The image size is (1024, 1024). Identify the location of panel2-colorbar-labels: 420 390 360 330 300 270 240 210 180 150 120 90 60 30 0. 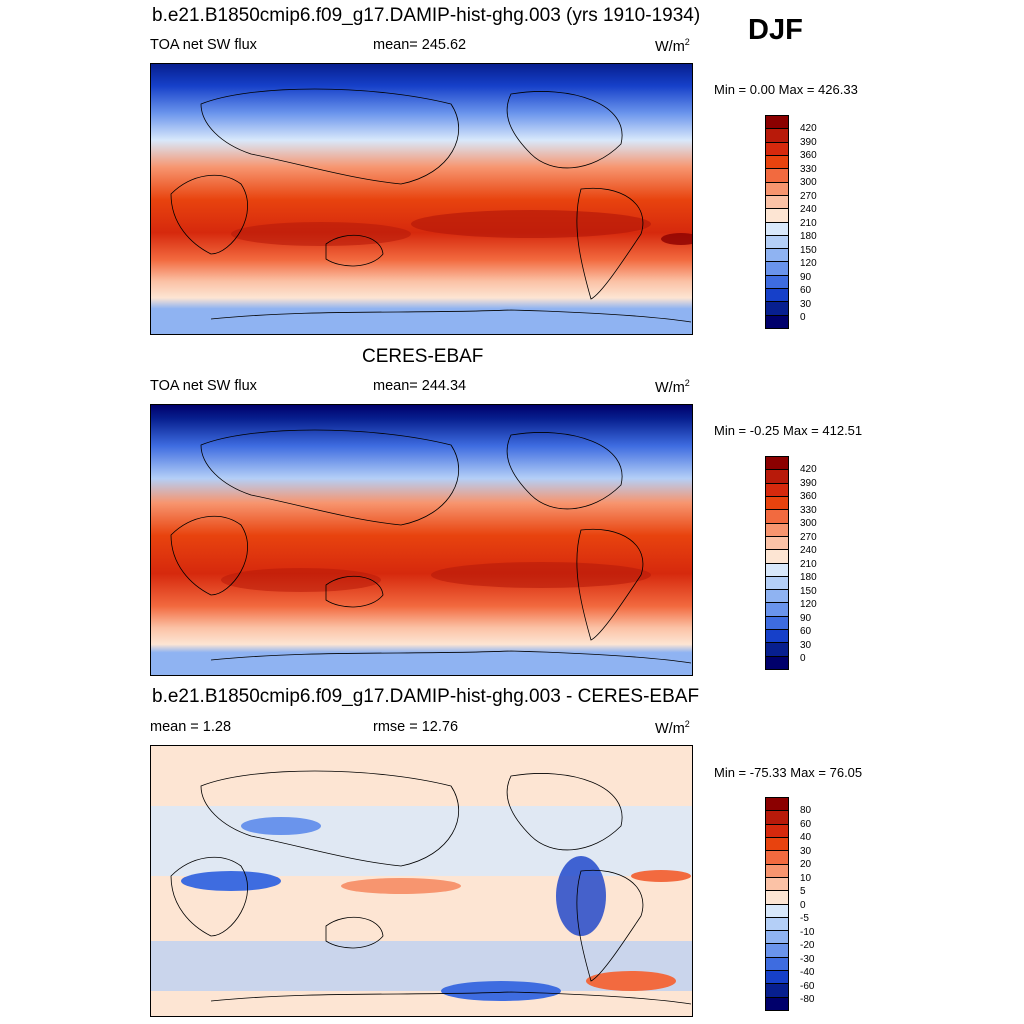
(808, 564).